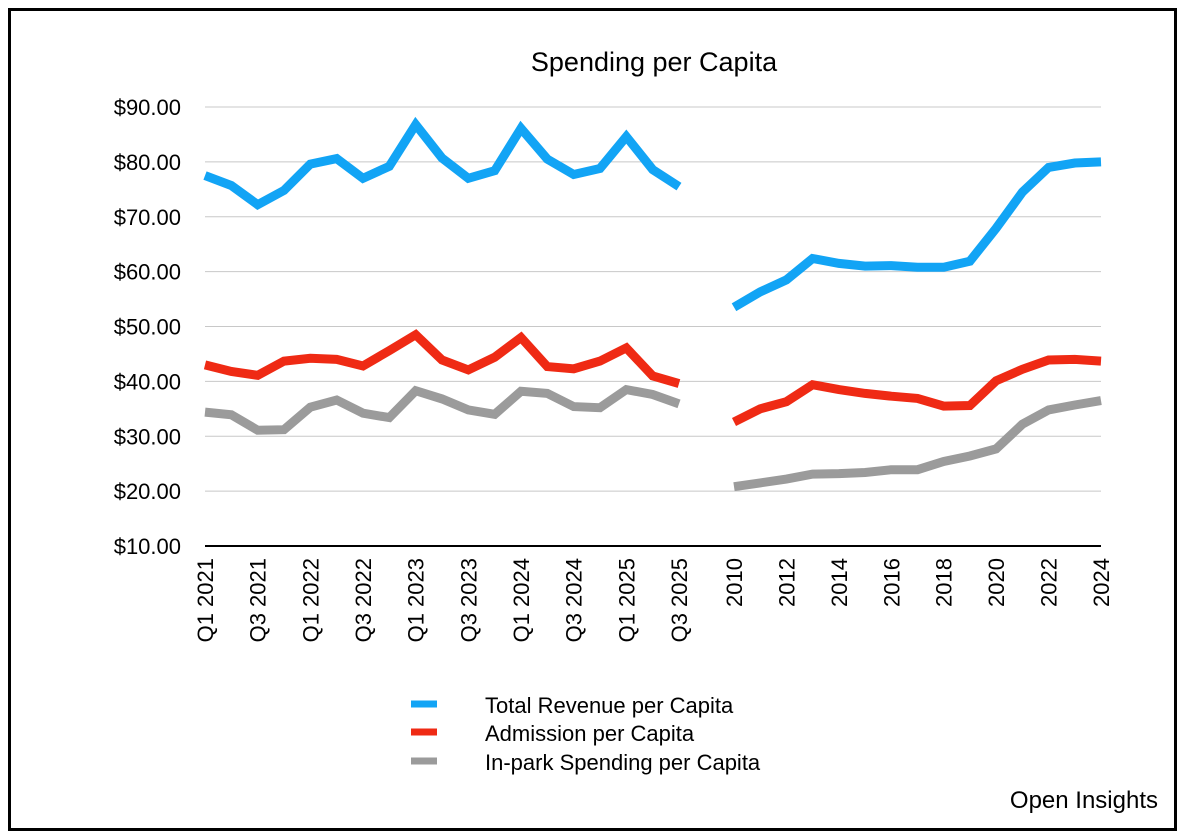 This screenshot has height=838, width=1184. I want to click on legend-label-in-park-spending-per-capita: In-park Spending per Capita, so click(623, 762).